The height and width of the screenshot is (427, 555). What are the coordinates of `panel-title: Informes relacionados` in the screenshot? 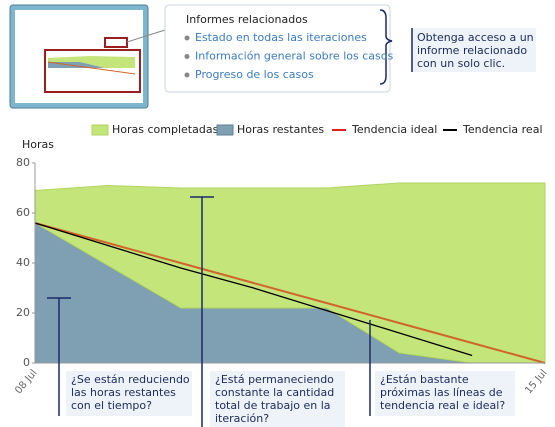 It's located at (247, 19).